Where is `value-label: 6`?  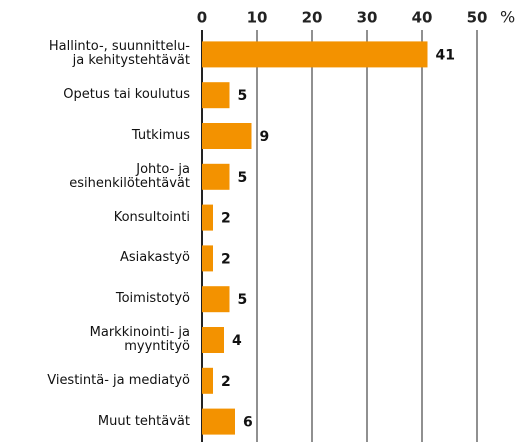 value-label: 6 is located at coordinates (248, 423).